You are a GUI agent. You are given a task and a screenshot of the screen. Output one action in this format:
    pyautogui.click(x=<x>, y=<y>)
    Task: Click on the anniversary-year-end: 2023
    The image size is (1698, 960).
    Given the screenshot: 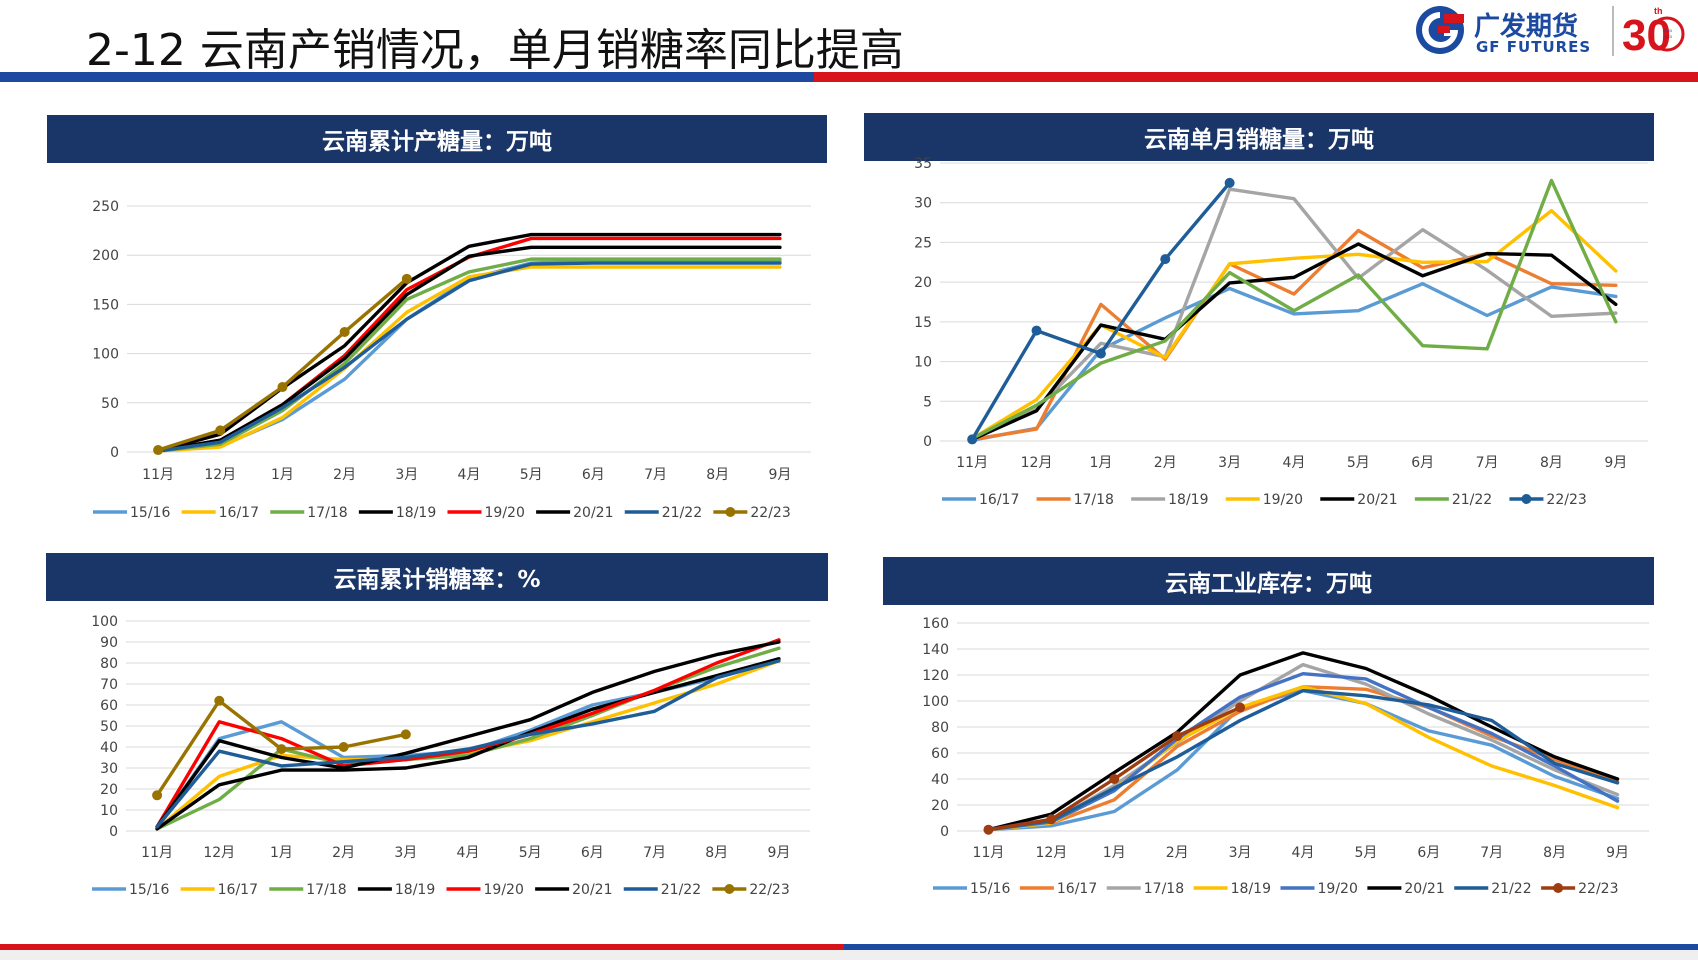 What is the action you would take?
    pyautogui.click(x=1668, y=36)
    